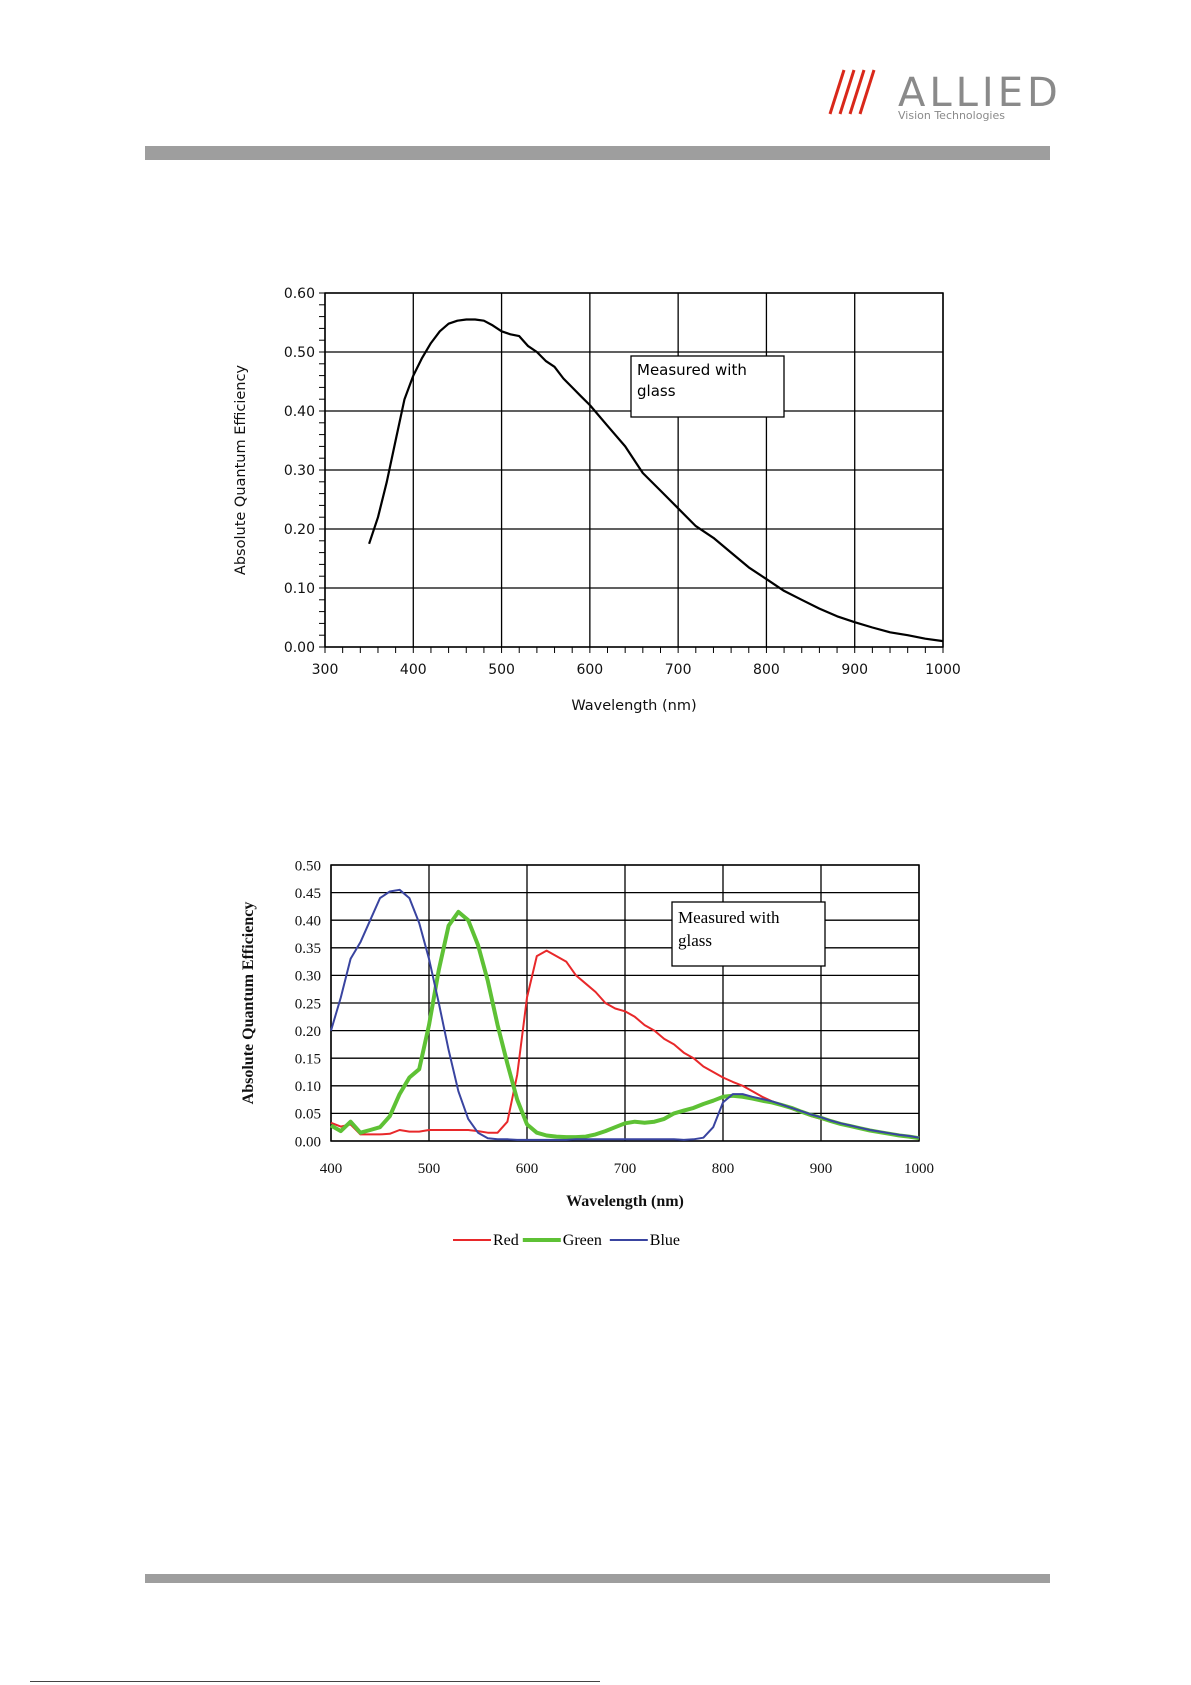  I want to click on chart1-series, so click(656, 480).